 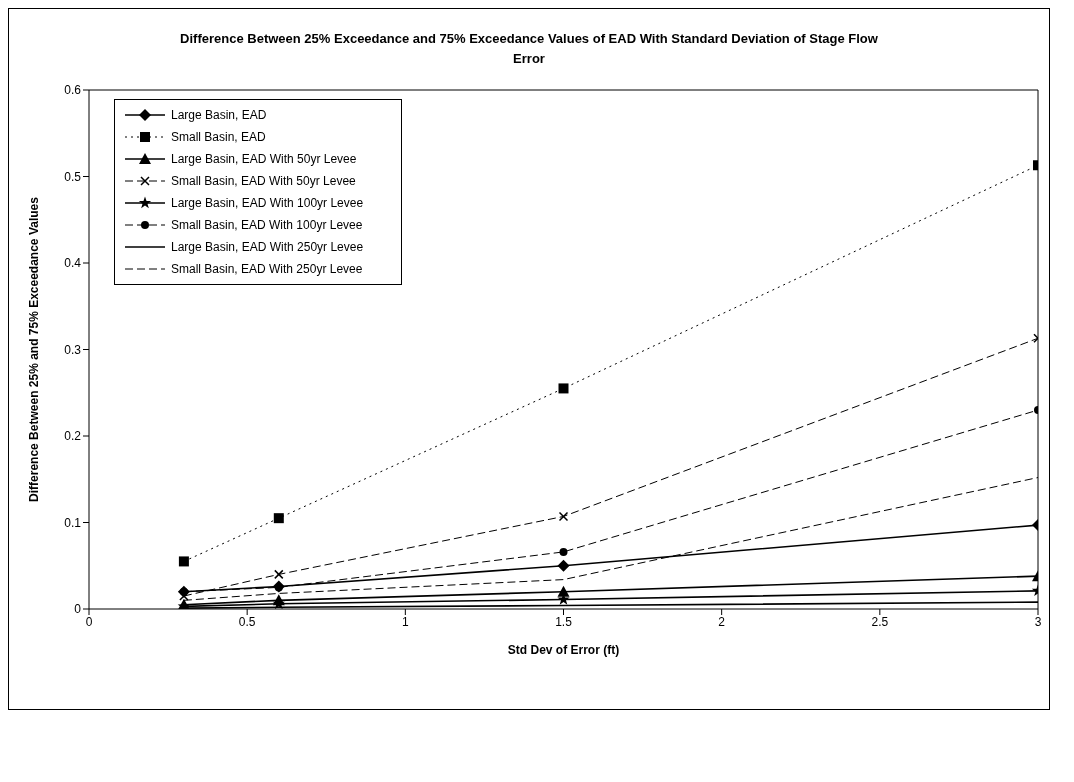 I want to click on legend-label: Small Basin, EAD With 50yr Levee, so click(x=263, y=181).